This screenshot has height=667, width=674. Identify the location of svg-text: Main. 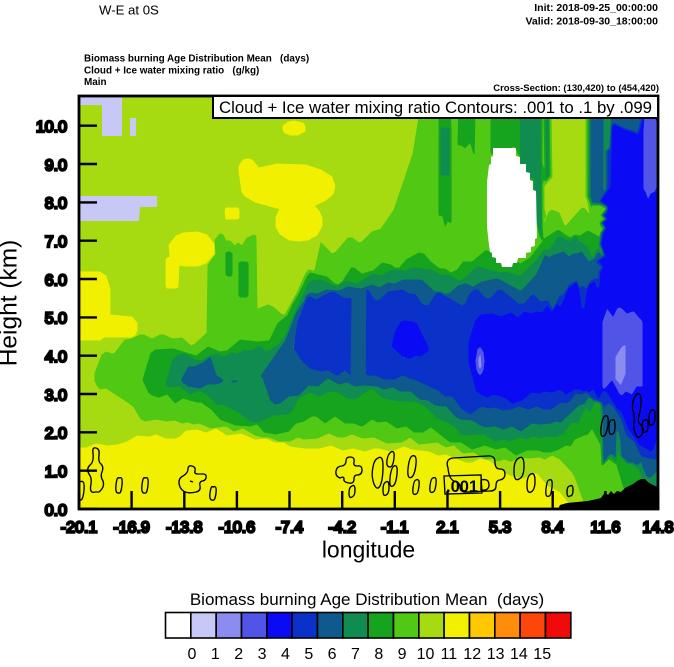
(95, 82).